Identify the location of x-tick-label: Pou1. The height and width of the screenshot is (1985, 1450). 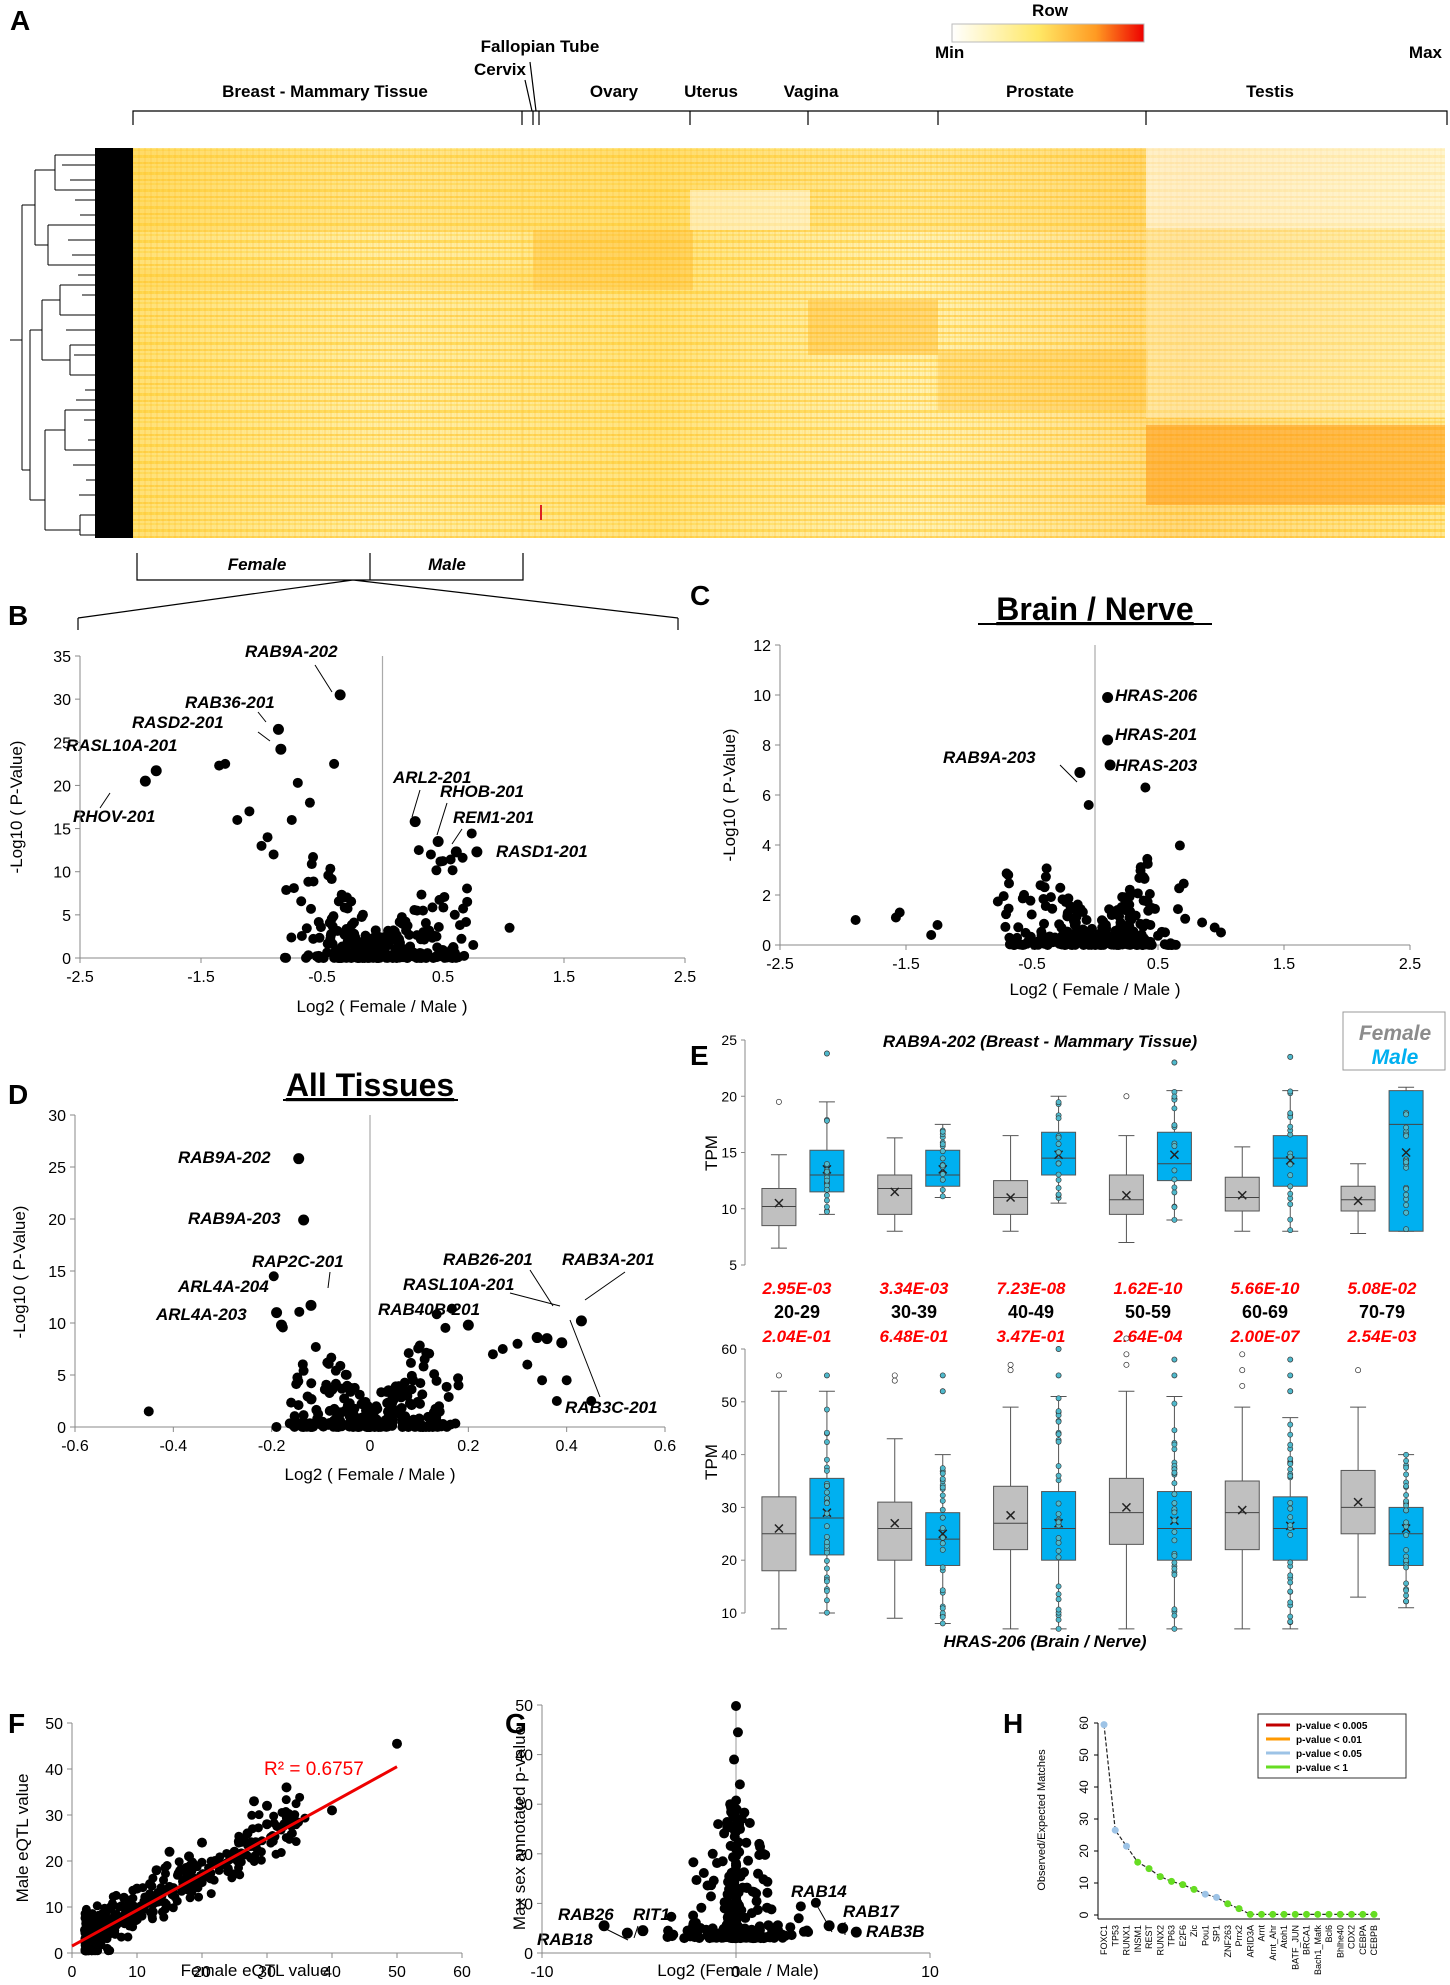
(1205, 1935).